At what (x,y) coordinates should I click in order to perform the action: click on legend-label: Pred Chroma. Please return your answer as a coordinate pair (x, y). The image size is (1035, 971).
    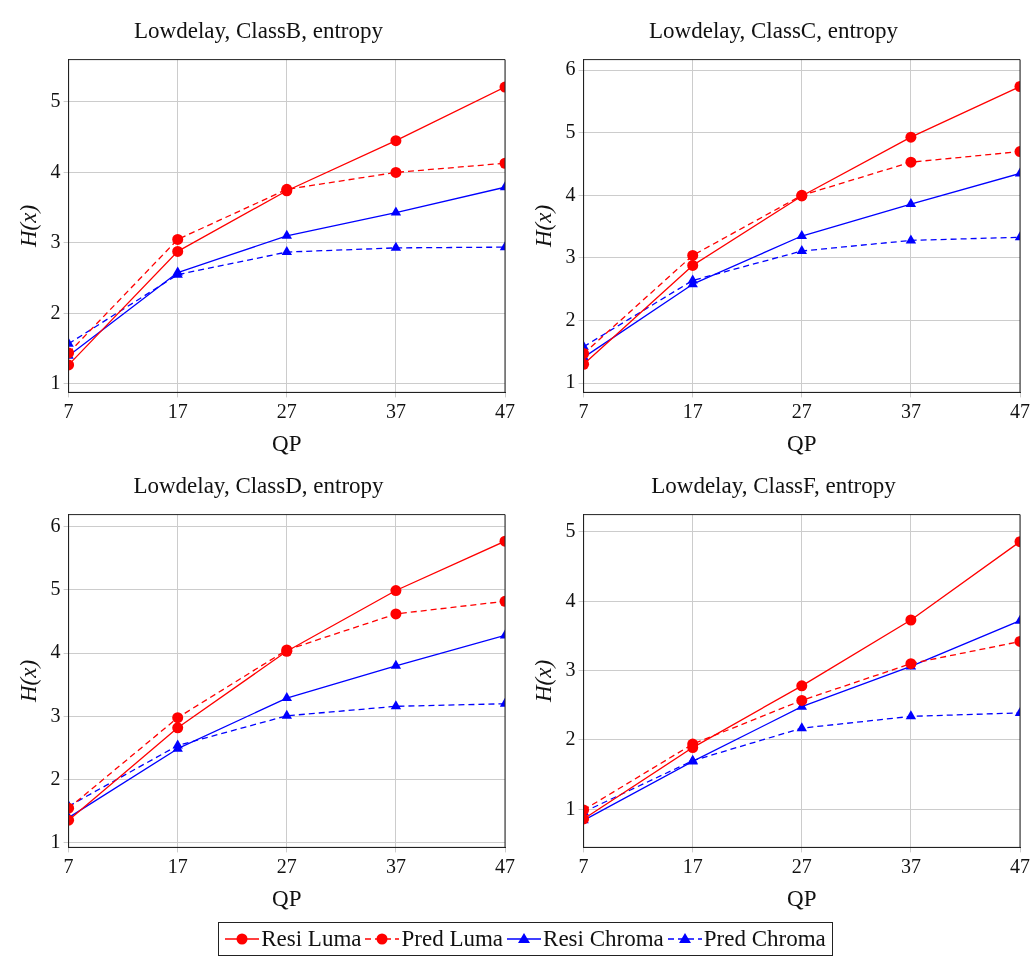
    Looking at the image, I should click on (764, 939).